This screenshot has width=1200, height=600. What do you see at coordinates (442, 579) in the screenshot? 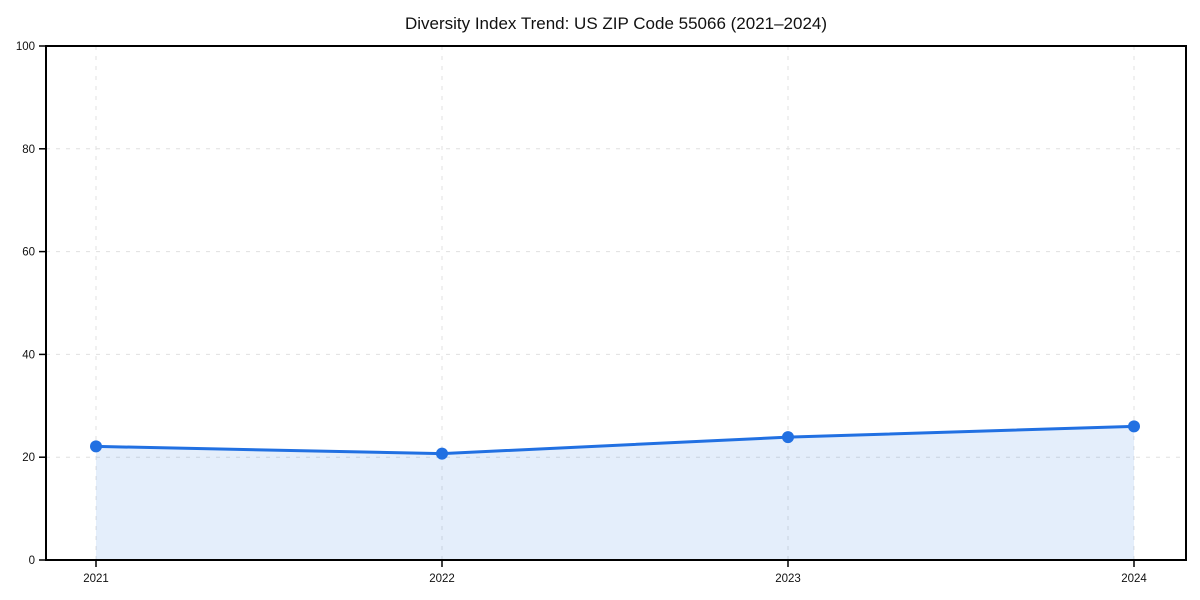
I see `x-tick-label: 2022` at bounding box center [442, 579].